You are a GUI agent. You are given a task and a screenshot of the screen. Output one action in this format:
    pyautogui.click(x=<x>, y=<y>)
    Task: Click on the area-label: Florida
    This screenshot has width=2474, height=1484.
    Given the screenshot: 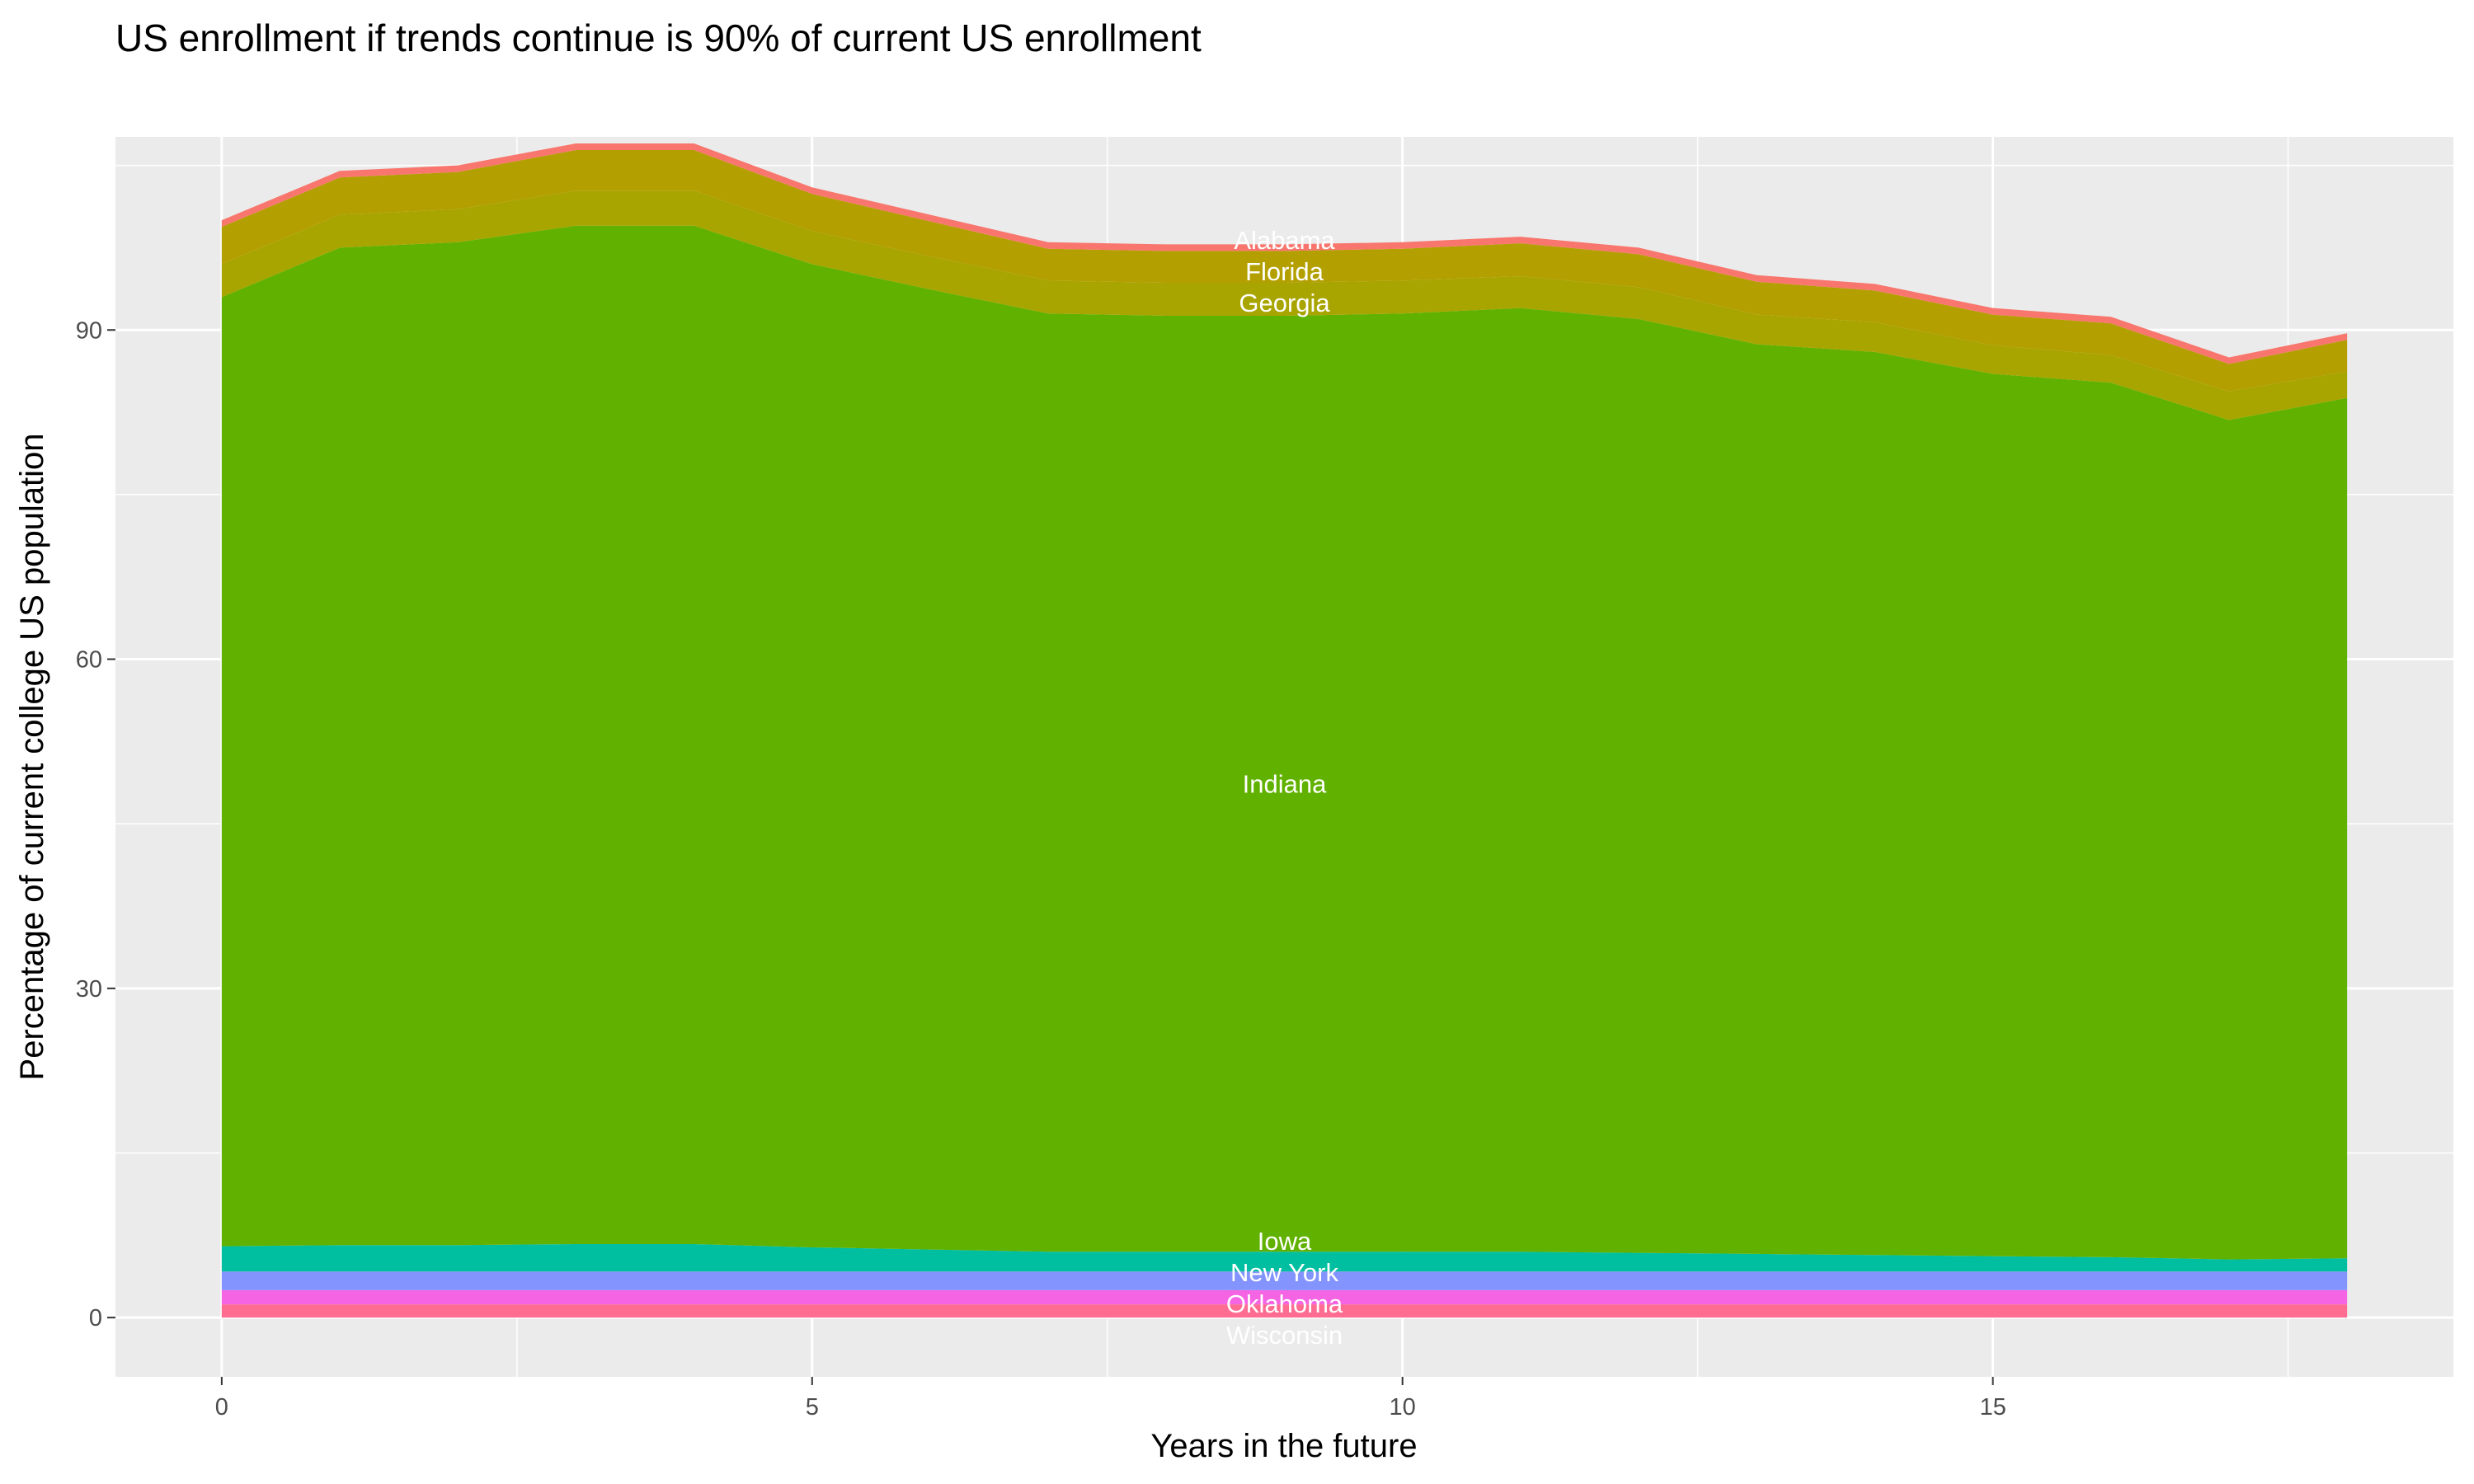 What is the action you would take?
    pyautogui.click(x=1284, y=271)
    